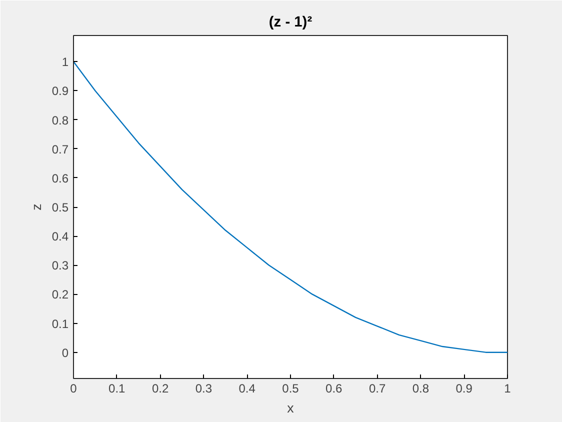 The image size is (562, 422). I want to click on y-tick-label: 0.2, so click(60, 295).